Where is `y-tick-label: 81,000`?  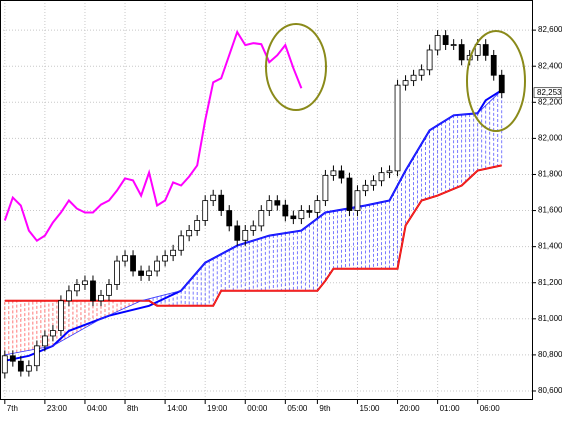 y-tick-label: 81,000 is located at coordinates (550, 318).